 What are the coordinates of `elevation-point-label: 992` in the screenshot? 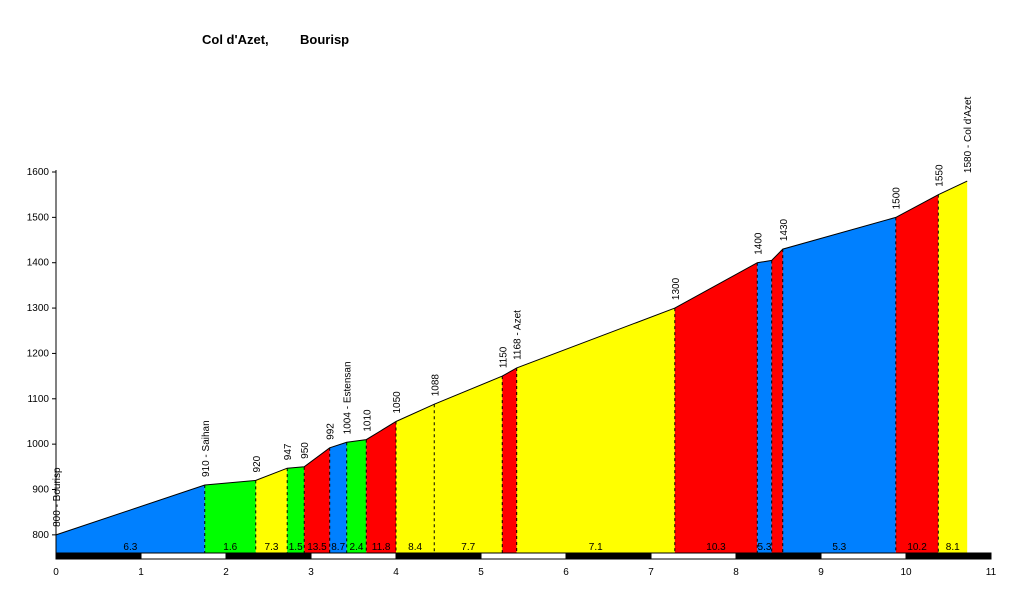 It's located at (331, 431).